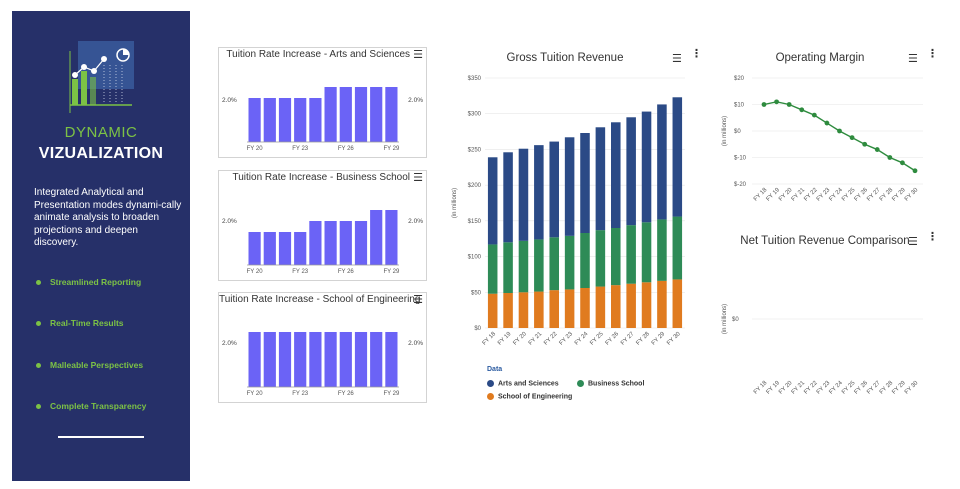 The width and height of the screenshot is (960, 489). I want to click on legend-label: Business School, so click(616, 384).